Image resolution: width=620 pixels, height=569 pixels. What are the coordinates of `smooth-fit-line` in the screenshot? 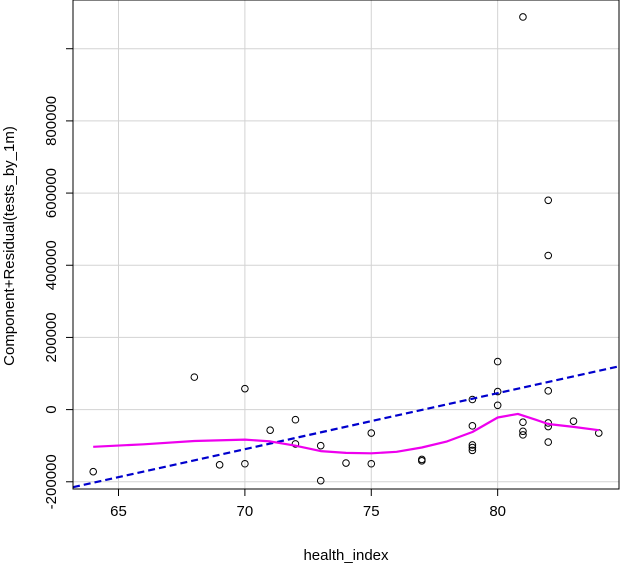 It's located at (346, 433).